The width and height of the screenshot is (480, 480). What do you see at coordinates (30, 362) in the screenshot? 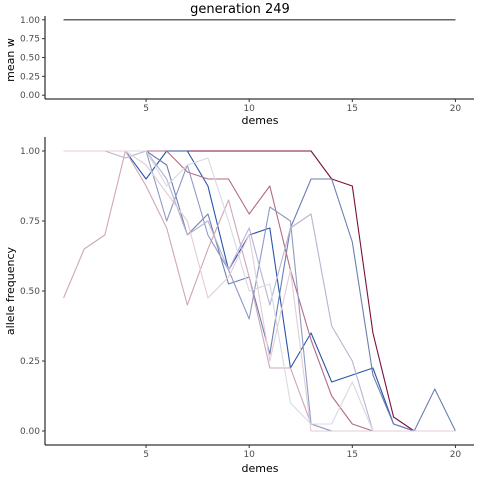
I see `allele-frequency-y-tick-label: 0.25` at bounding box center [30, 362].